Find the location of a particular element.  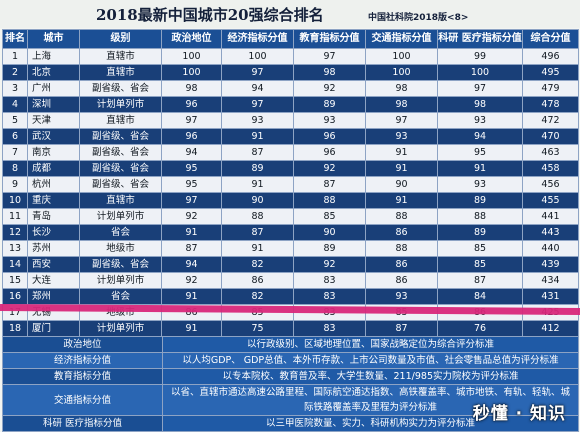

city-cell: 郑州 is located at coordinates (53, 296).